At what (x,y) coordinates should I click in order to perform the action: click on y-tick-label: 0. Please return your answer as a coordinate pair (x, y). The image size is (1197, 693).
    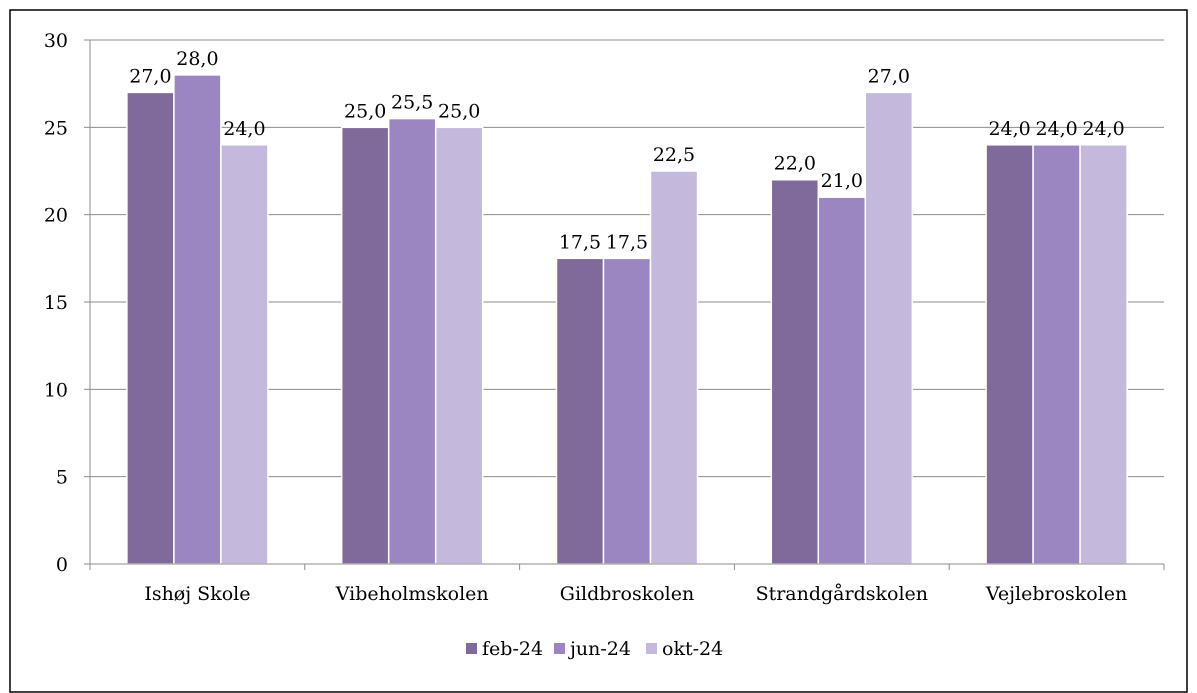
    Looking at the image, I should click on (62, 565).